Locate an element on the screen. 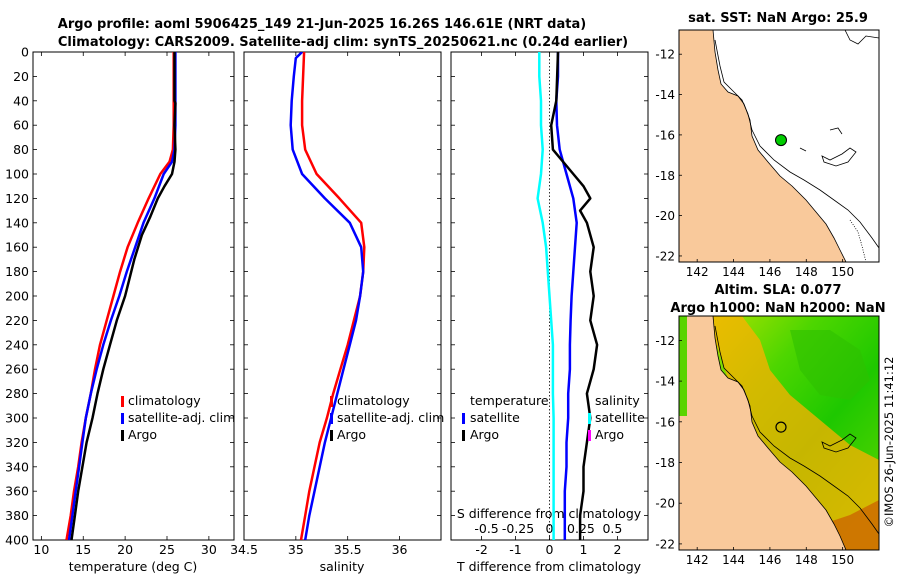 Image resolution: width=900 pixels, height=580 pixels. sla-map-frame is located at coordinates (779, 433).